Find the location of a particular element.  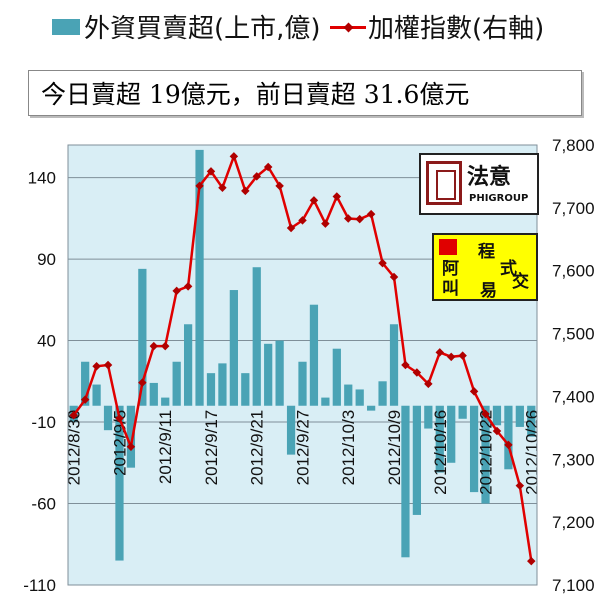

y-right-tick-label: 7,600 is located at coordinates (573, 271).